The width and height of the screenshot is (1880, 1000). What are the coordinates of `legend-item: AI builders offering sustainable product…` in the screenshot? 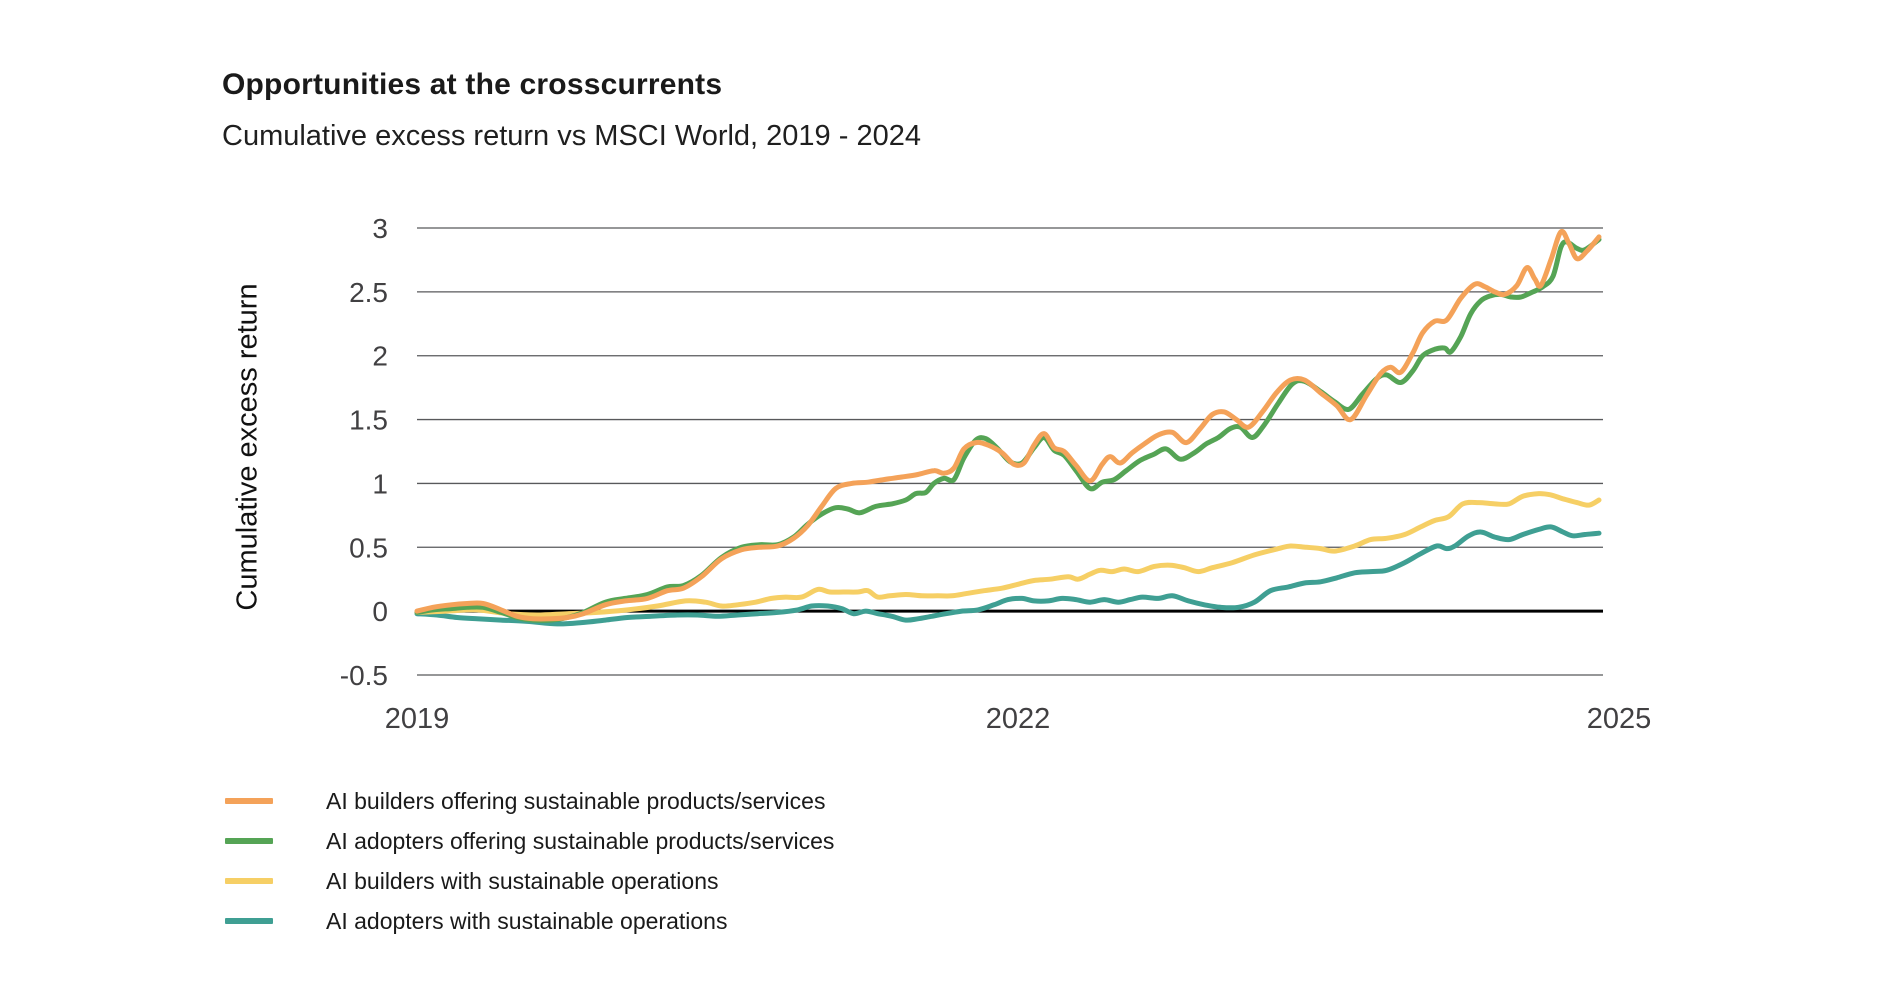 It's located at (529, 801).